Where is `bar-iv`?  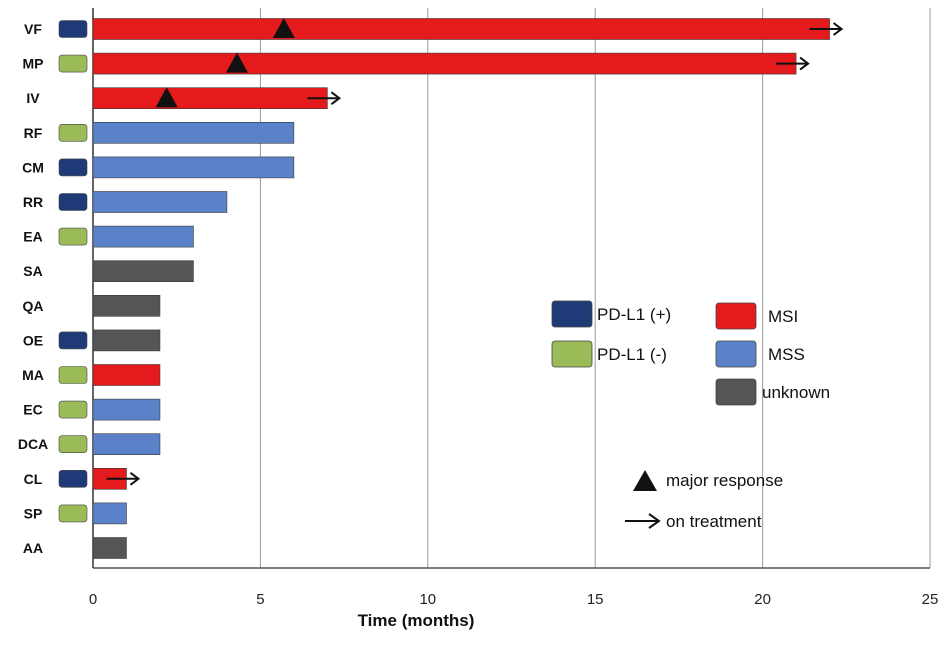 bar-iv is located at coordinates (210, 98).